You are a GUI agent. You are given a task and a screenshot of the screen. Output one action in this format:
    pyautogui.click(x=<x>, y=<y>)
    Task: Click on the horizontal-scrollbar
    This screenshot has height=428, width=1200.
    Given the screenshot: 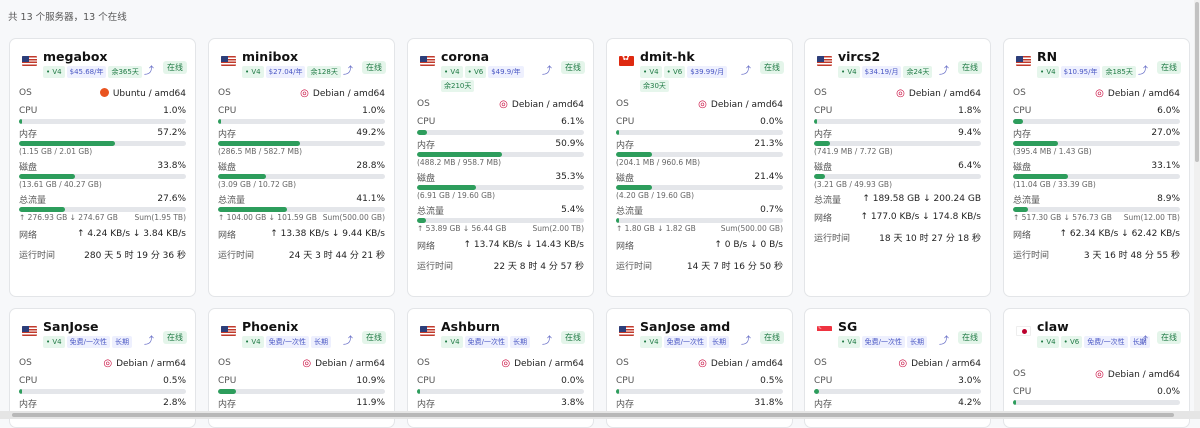 What is the action you would take?
    pyautogui.click(x=600, y=415)
    